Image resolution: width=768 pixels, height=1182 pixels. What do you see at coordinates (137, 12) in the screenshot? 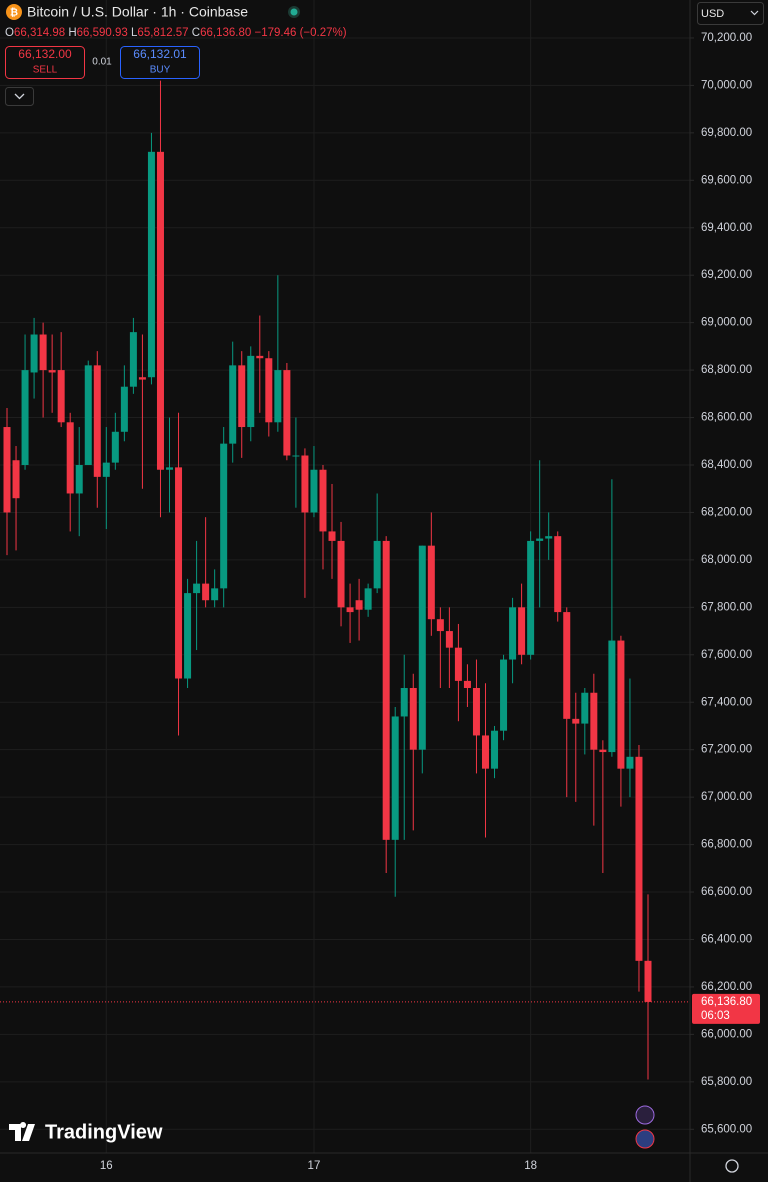
I see `symbol-title: Bitcoin / U.S. Dollar · 1h · Coinbase` at bounding box center [137, 12].